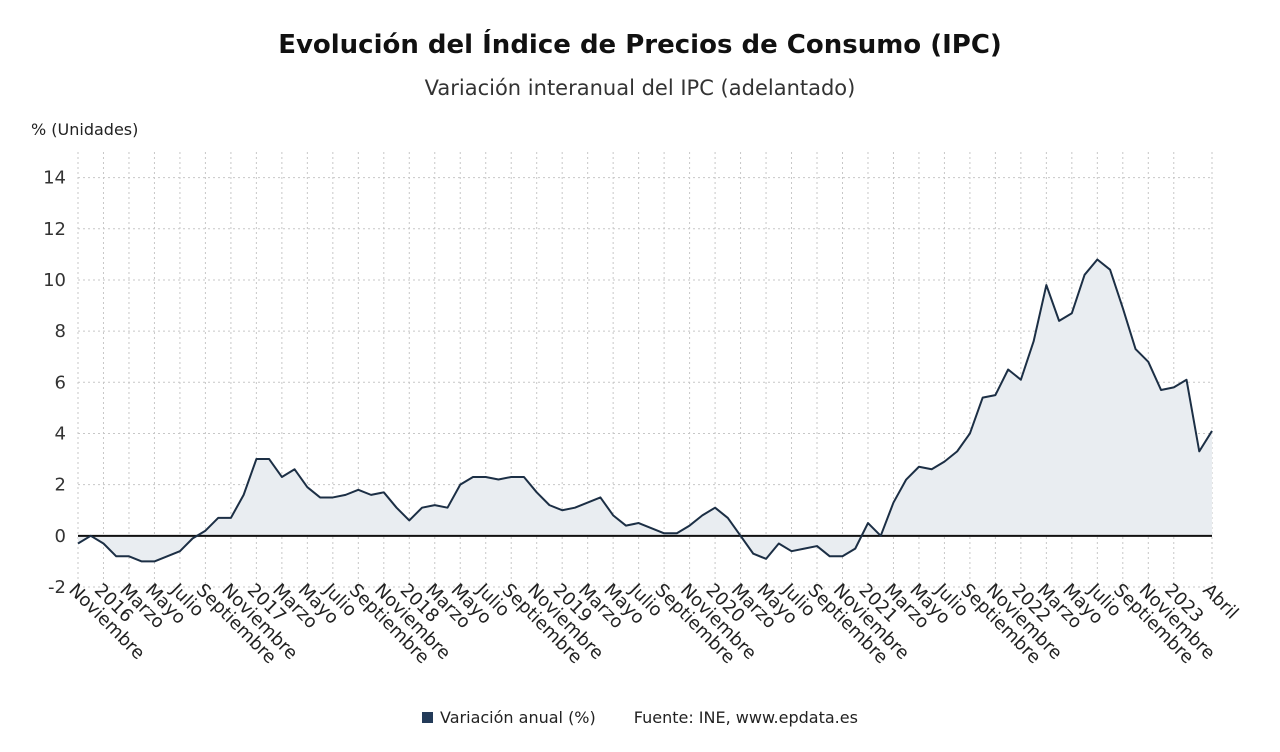  I want to click on y-tick-label: -2, so click(57, 587).